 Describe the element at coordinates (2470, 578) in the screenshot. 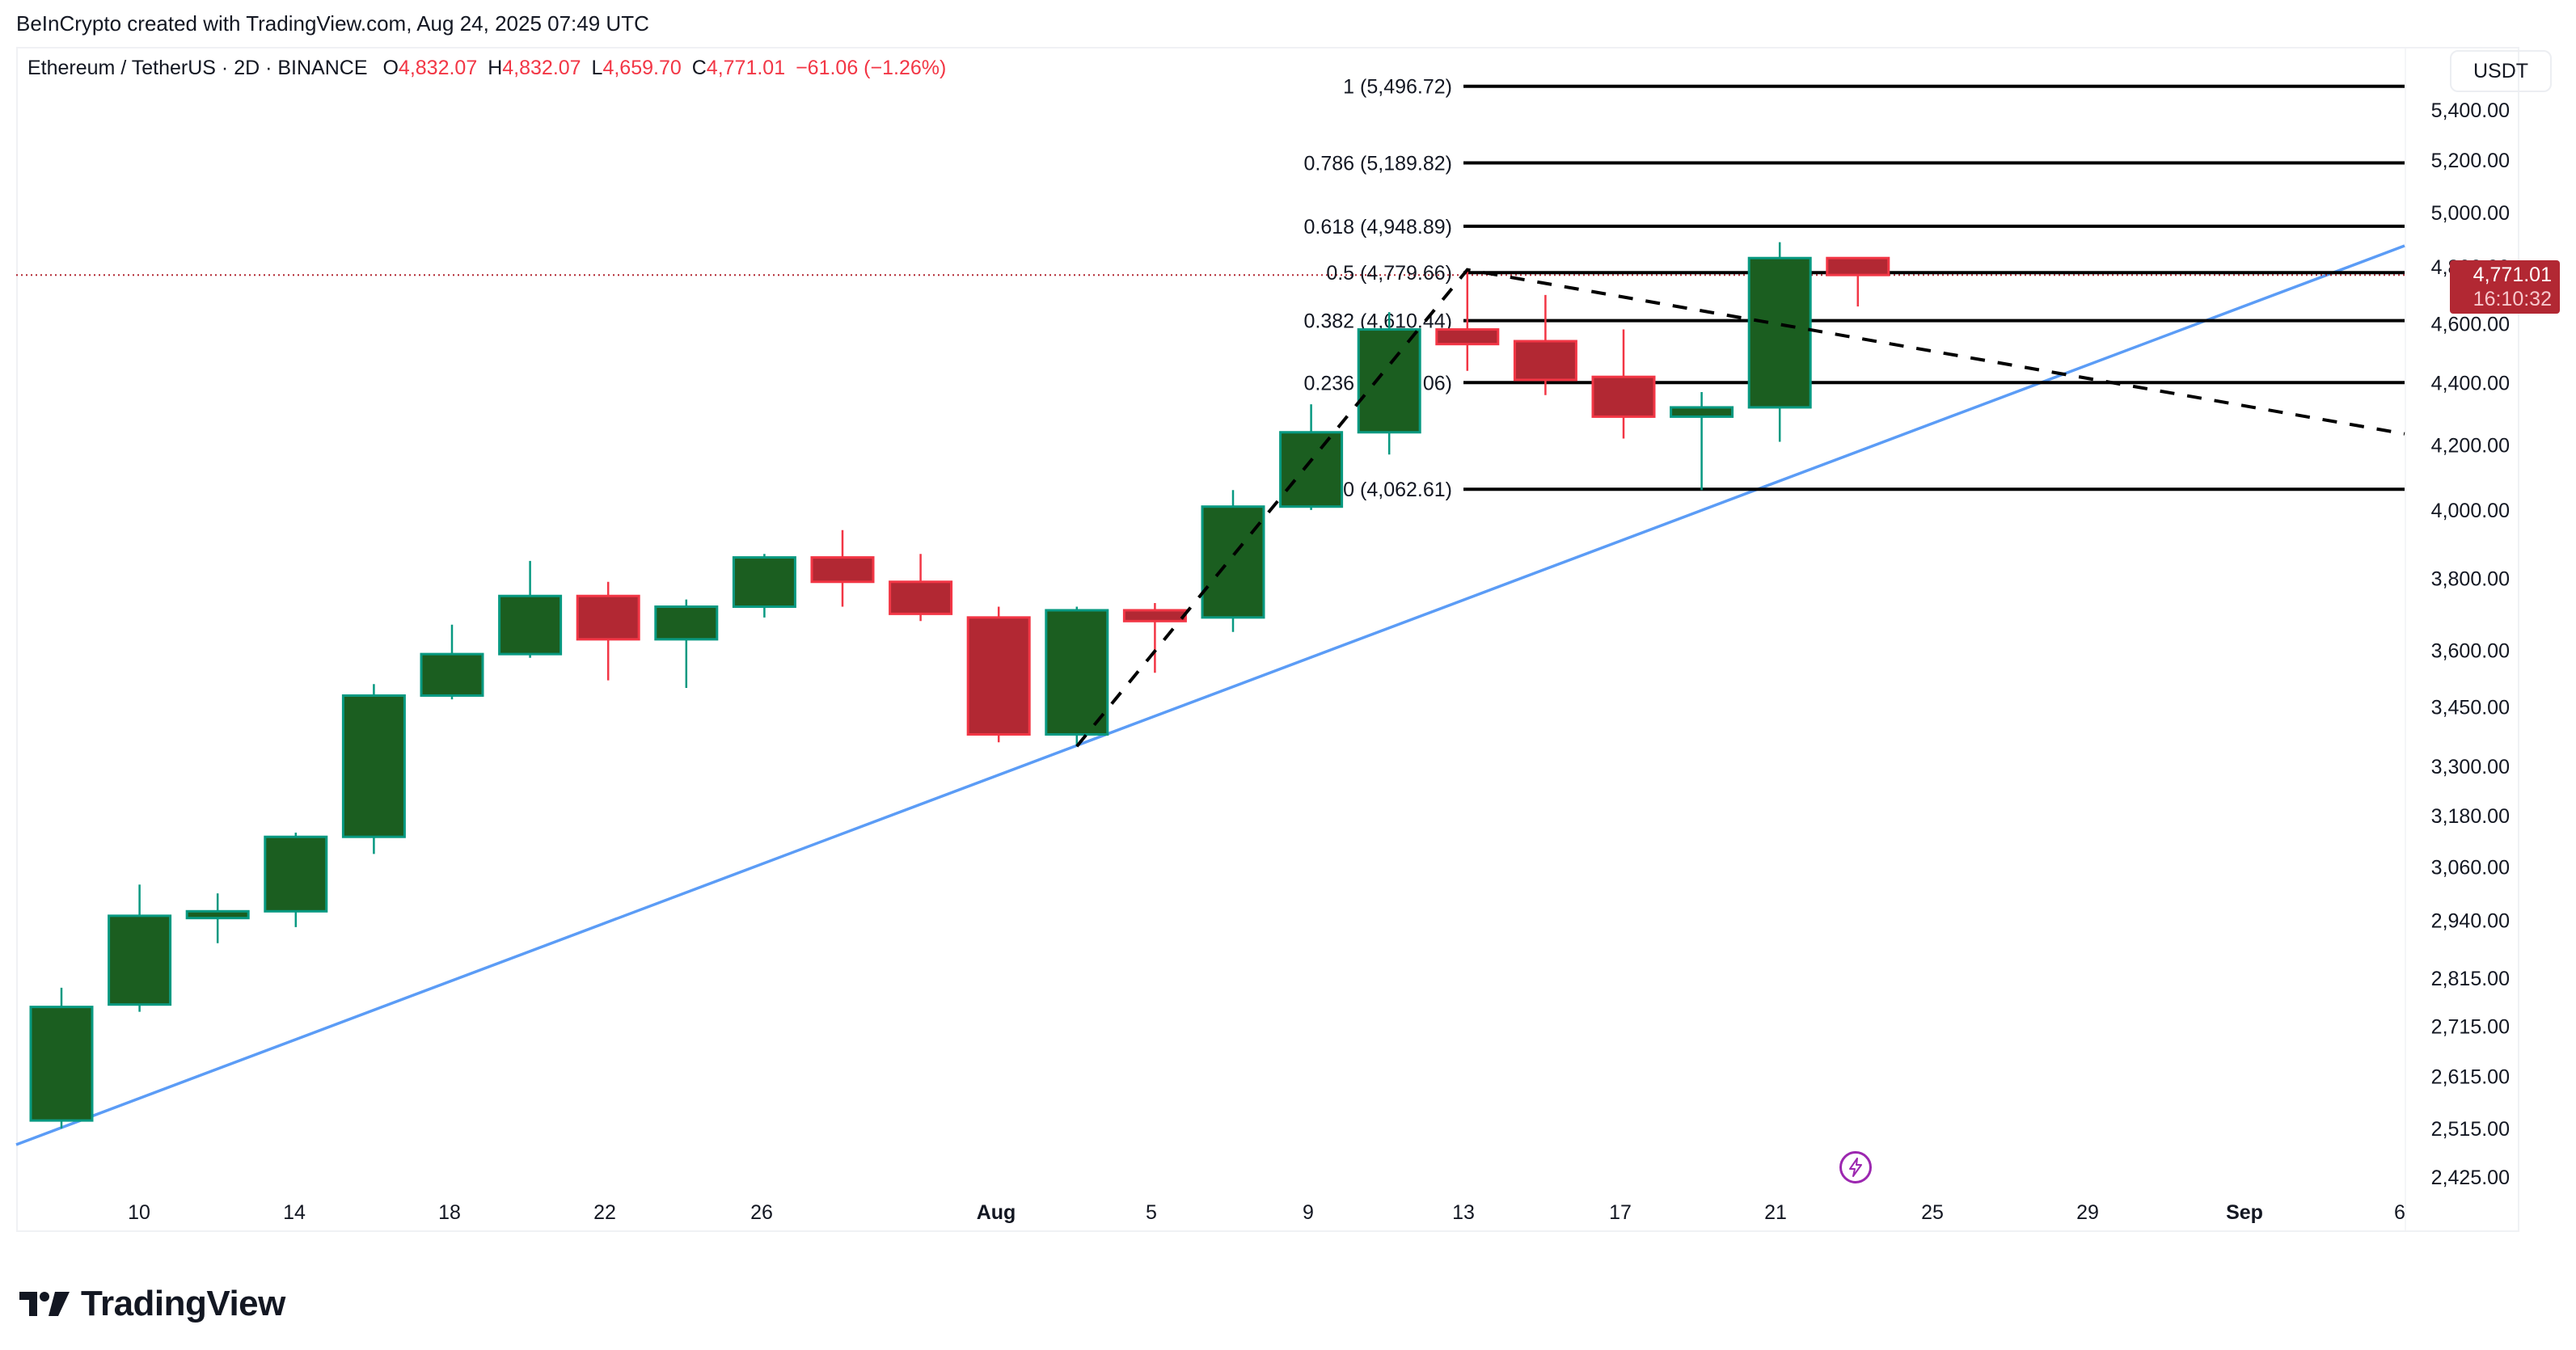

I see `price-tick-label: 3,800.00` at that location.